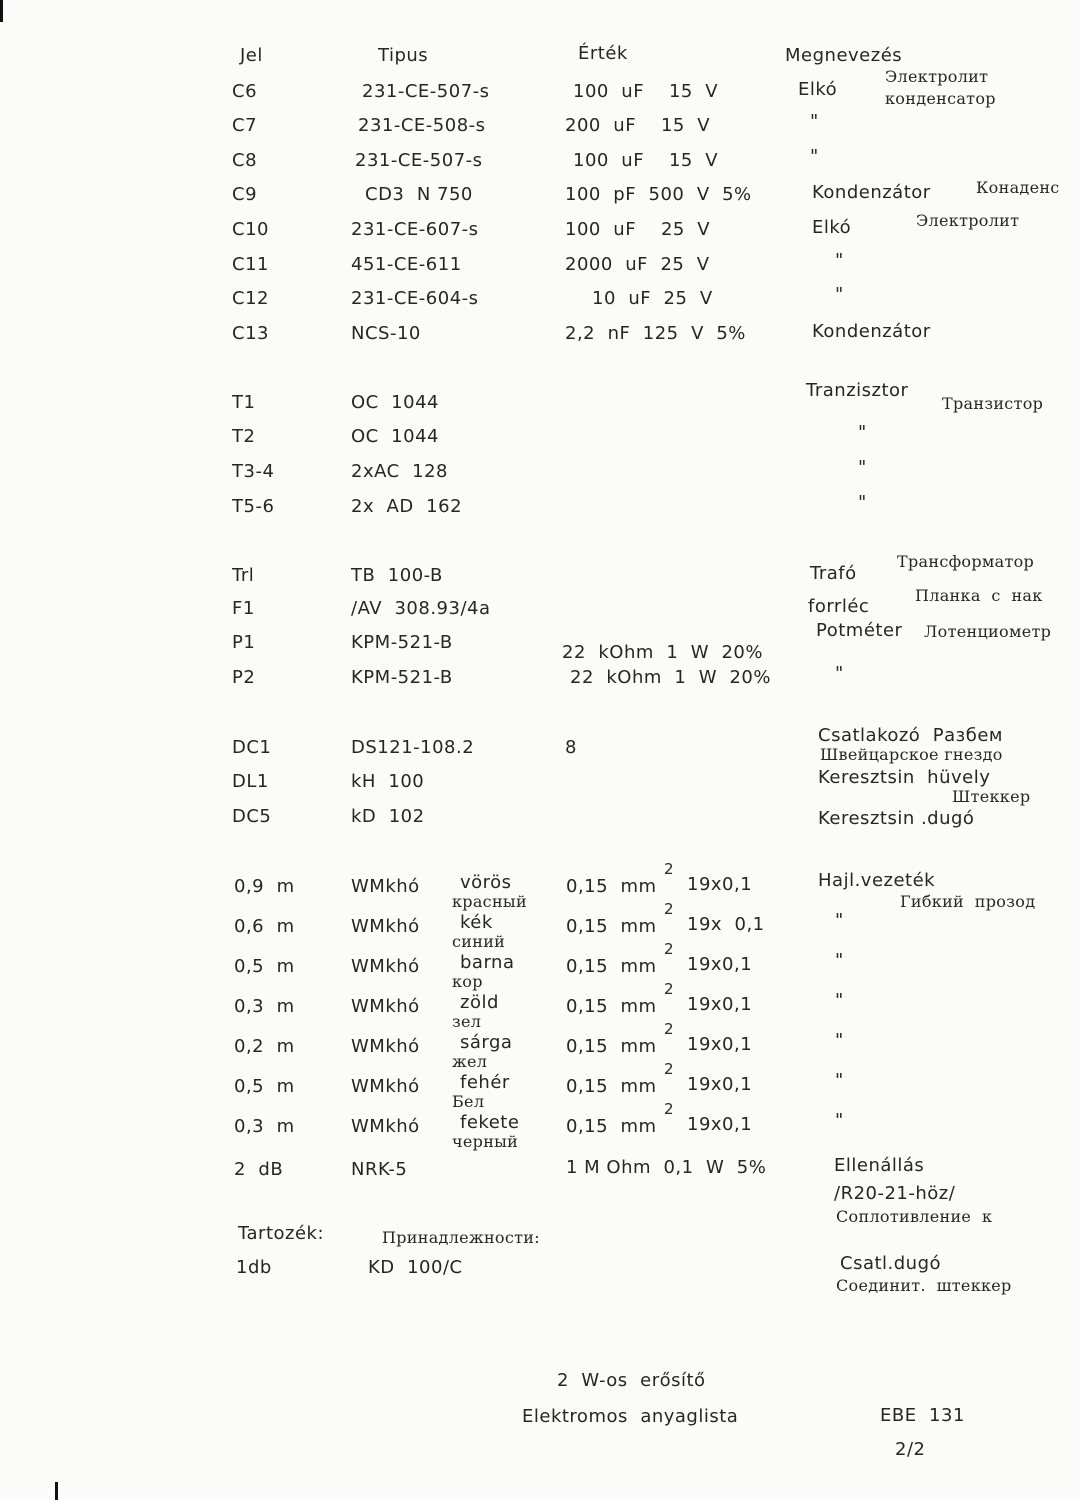 This screenshot has height=1500, width=1080. Describe the element at coordinates (461, 1237) in the screenshot. I see `accessories-label-russian: Принадлежности:` at that location.